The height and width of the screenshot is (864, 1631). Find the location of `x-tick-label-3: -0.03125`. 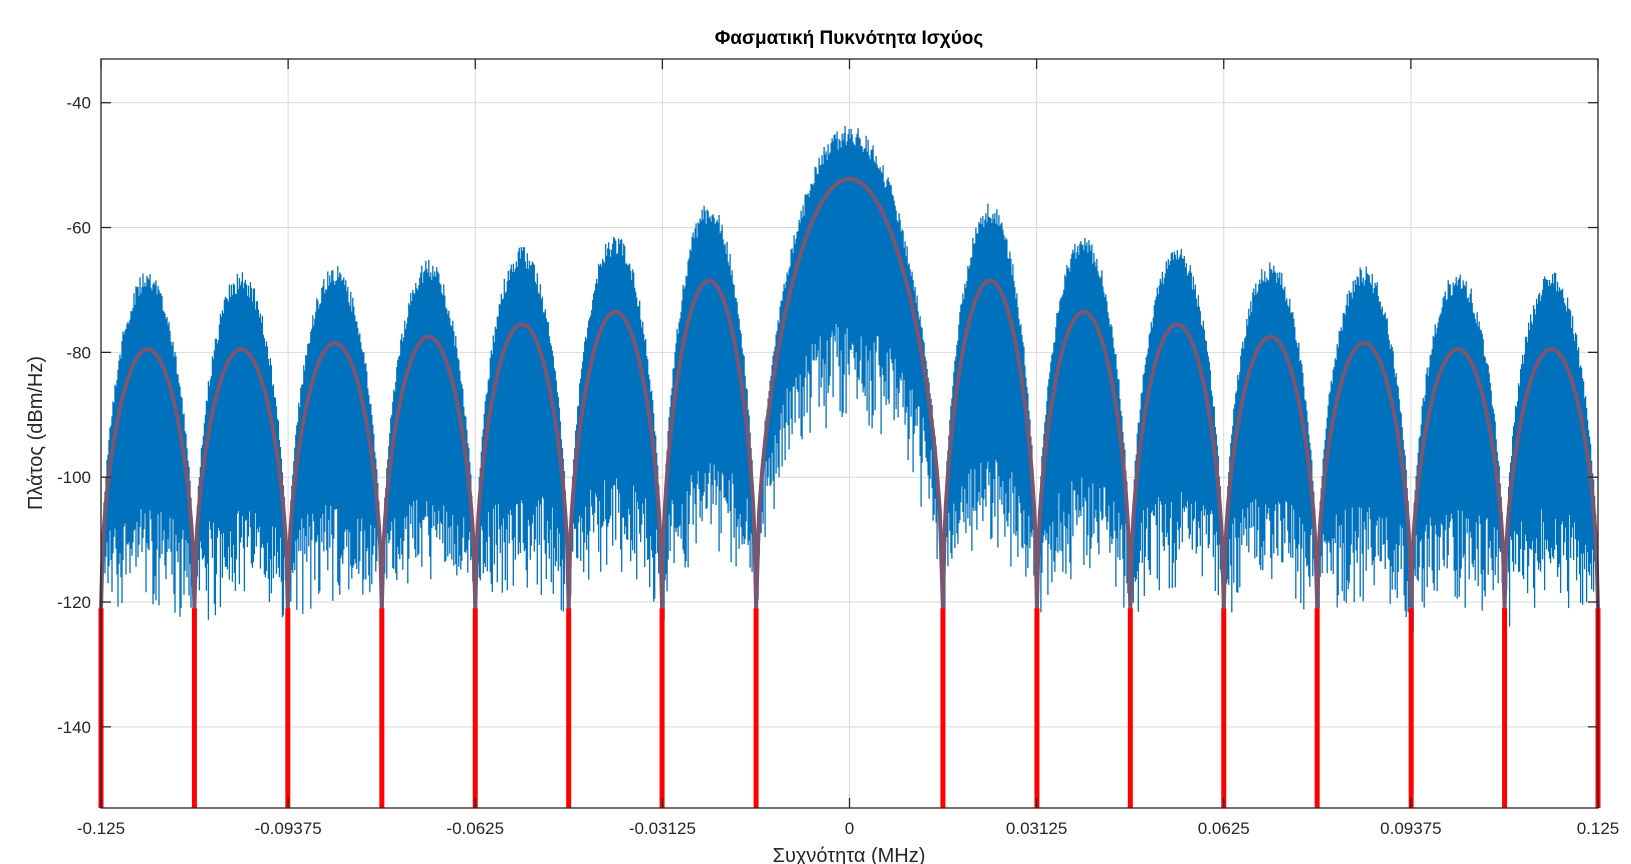

x-tick-label-3: -0.03125 is located at coordinates (662, 828).